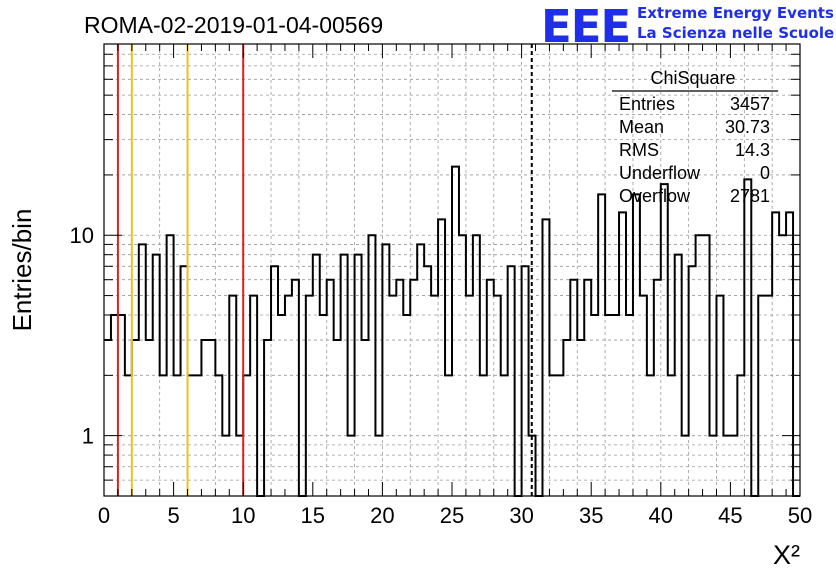  I want to click on stats-value: 3457, so click(750, 104).